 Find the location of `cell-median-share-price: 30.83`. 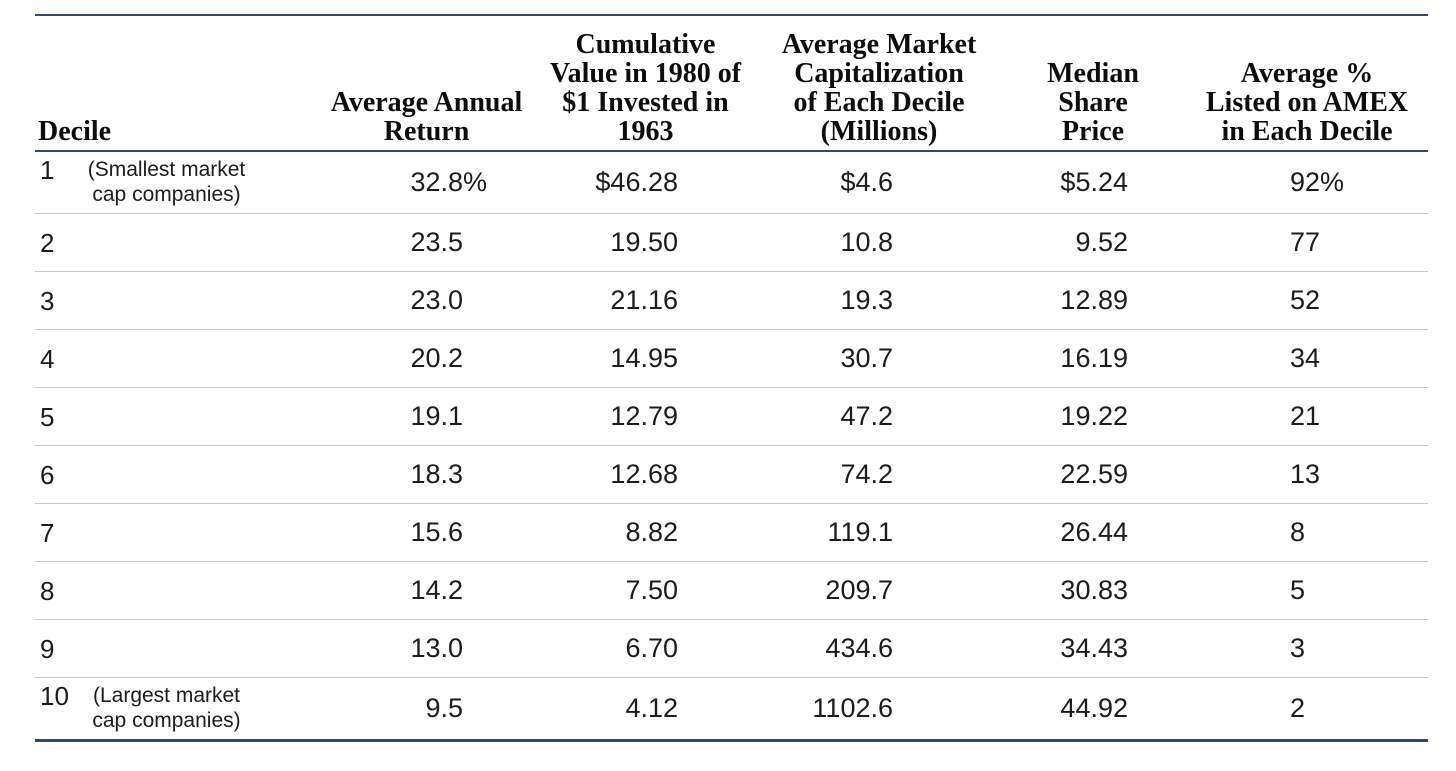

cell-median-share-price: 30.83 is located at coordinates (1094, 590).